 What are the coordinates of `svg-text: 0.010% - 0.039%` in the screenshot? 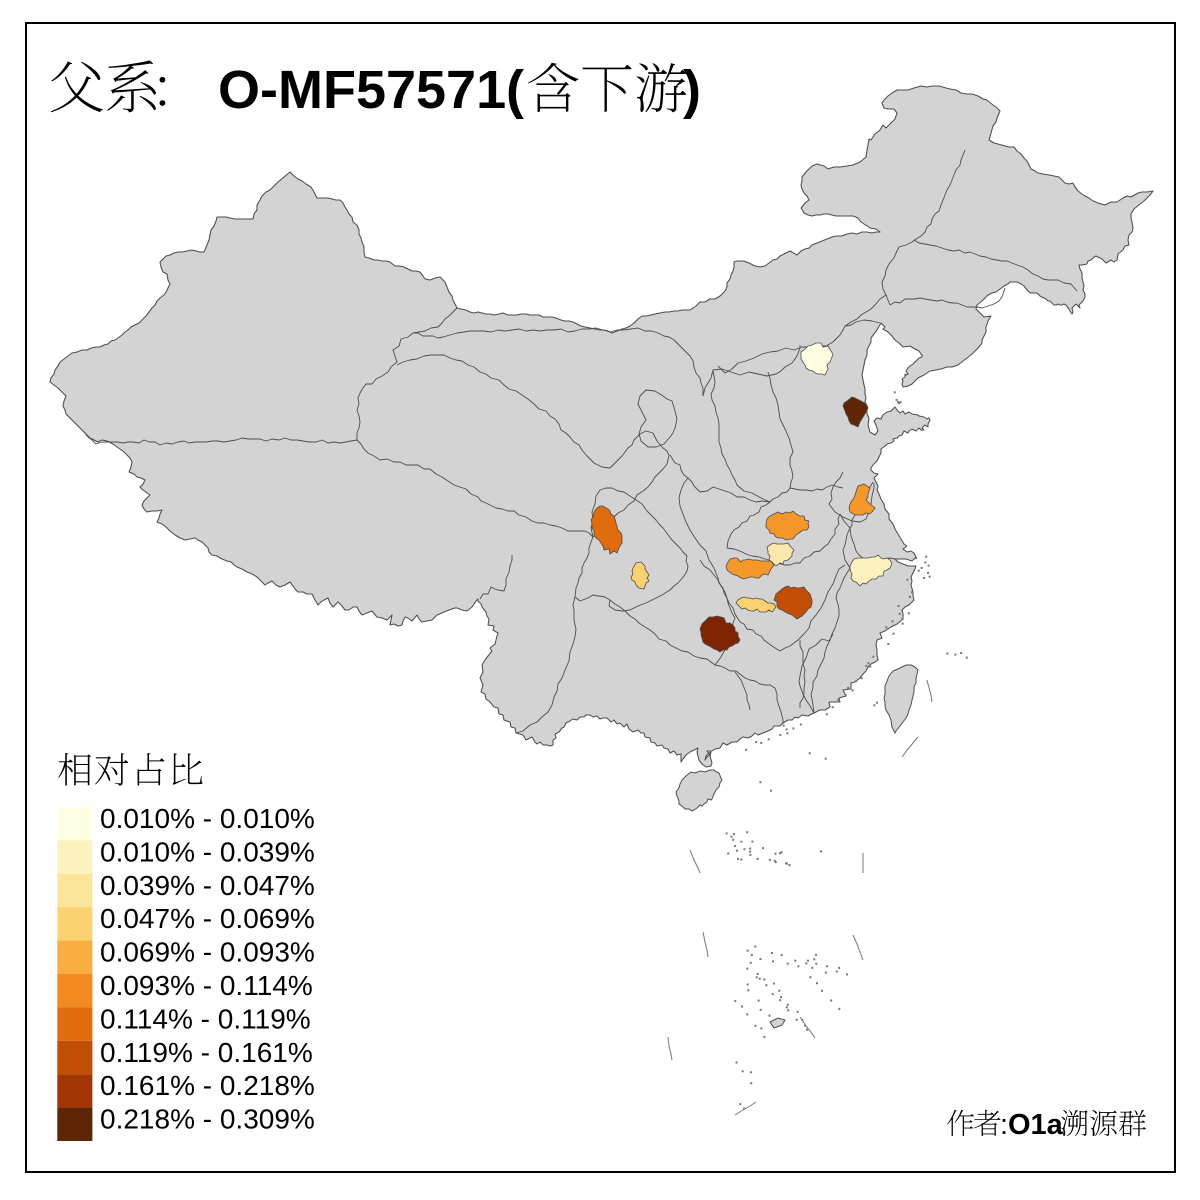 It's located at (207, 851).